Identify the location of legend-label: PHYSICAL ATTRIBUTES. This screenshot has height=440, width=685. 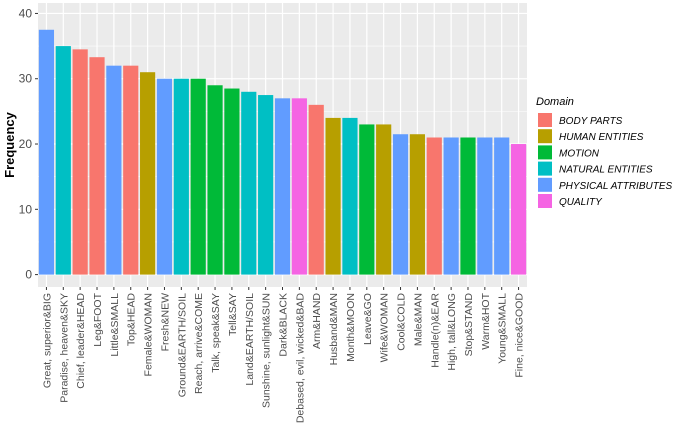
(616, 186).